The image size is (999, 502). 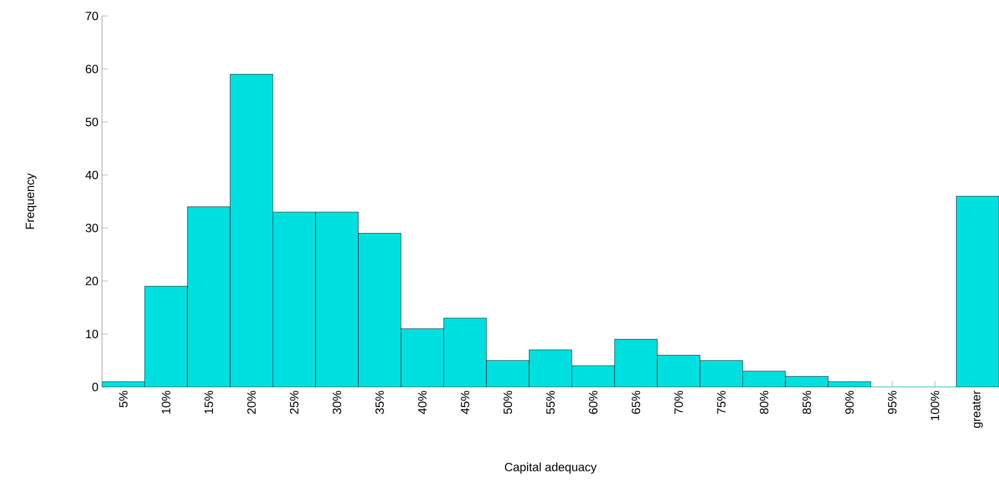 I want to click on x-tick-label: 90%, so click(x=849, y=402).